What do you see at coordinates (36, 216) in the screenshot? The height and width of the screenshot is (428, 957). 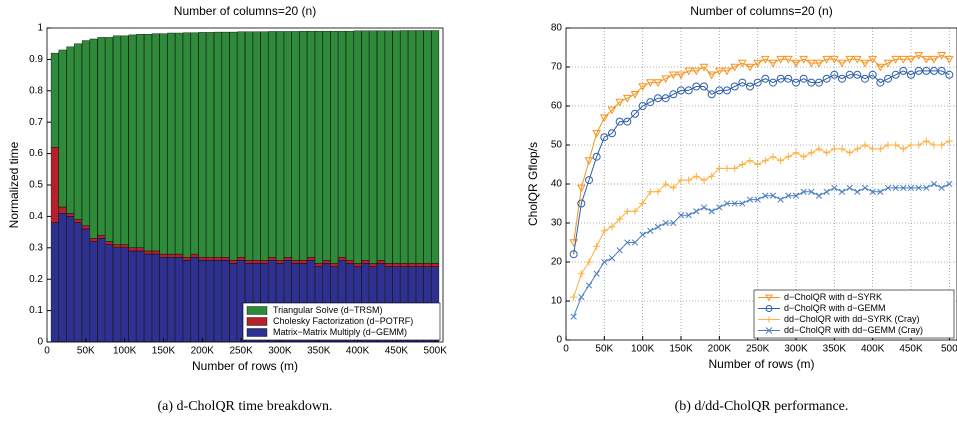 I see `y-tick-label: 0.4` at bounding box center [36, 216].